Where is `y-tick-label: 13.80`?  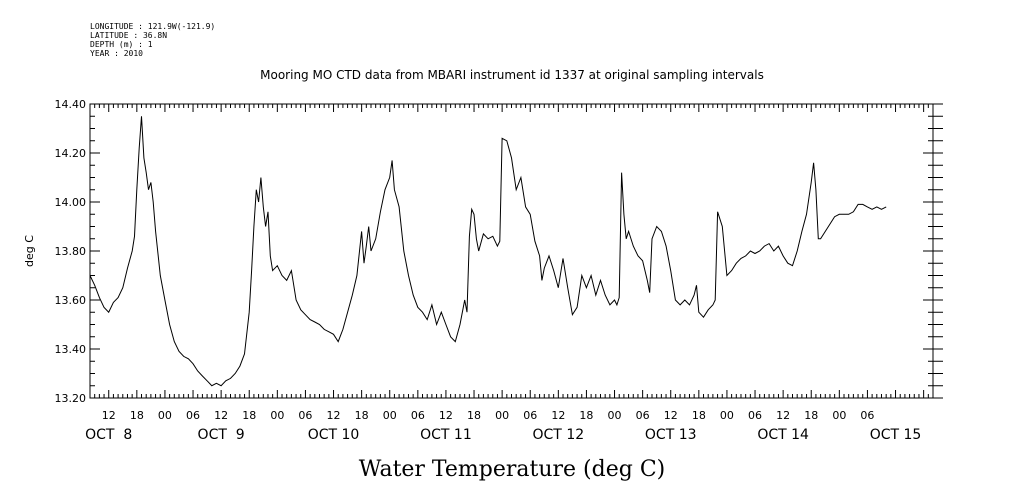
y-tick-label: 13.80 is located at coordinates (71, 251).